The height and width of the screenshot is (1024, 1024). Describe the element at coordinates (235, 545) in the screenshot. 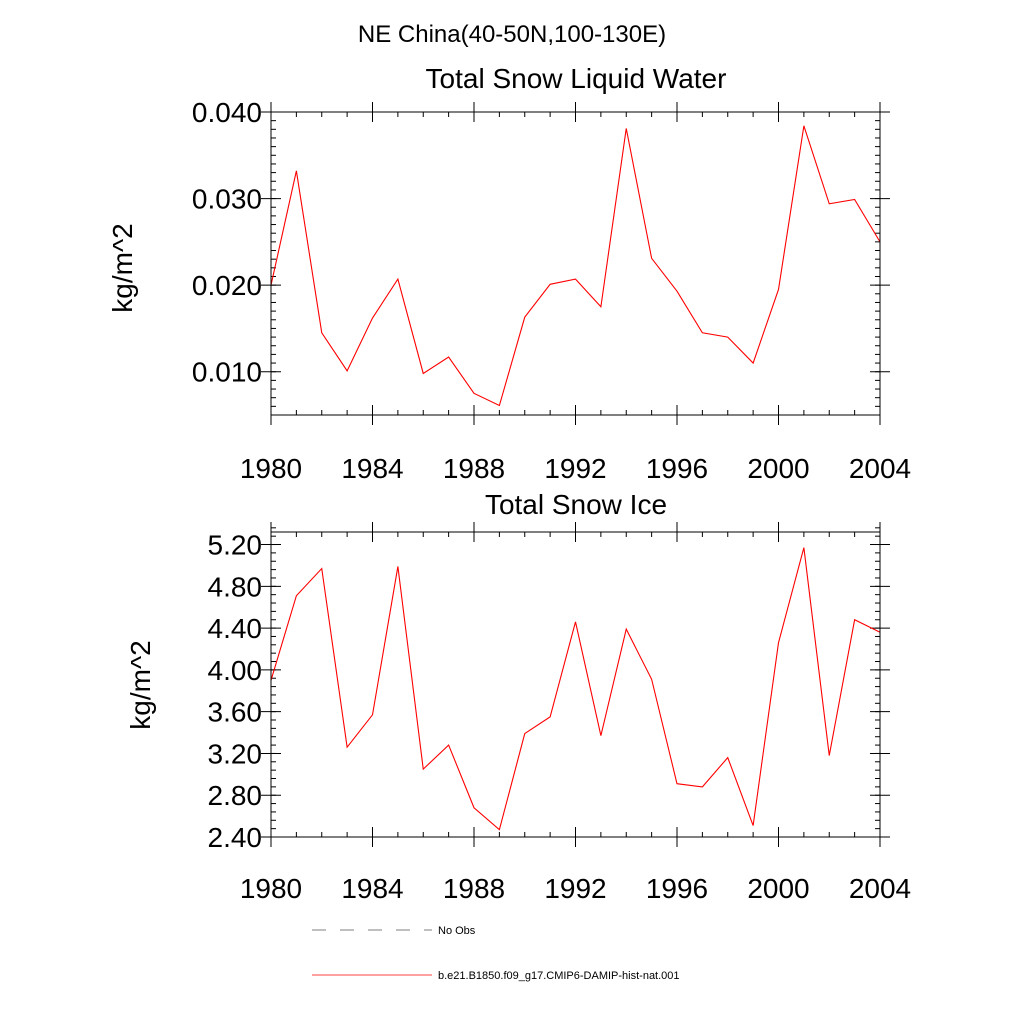

I see `y-tick-label: 5.20` at that location.